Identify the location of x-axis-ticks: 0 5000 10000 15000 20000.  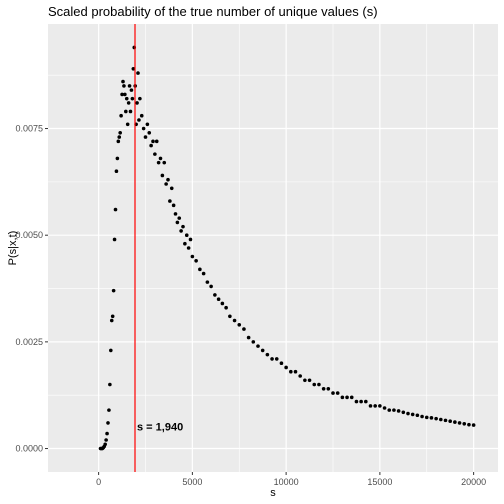
(291, 479).